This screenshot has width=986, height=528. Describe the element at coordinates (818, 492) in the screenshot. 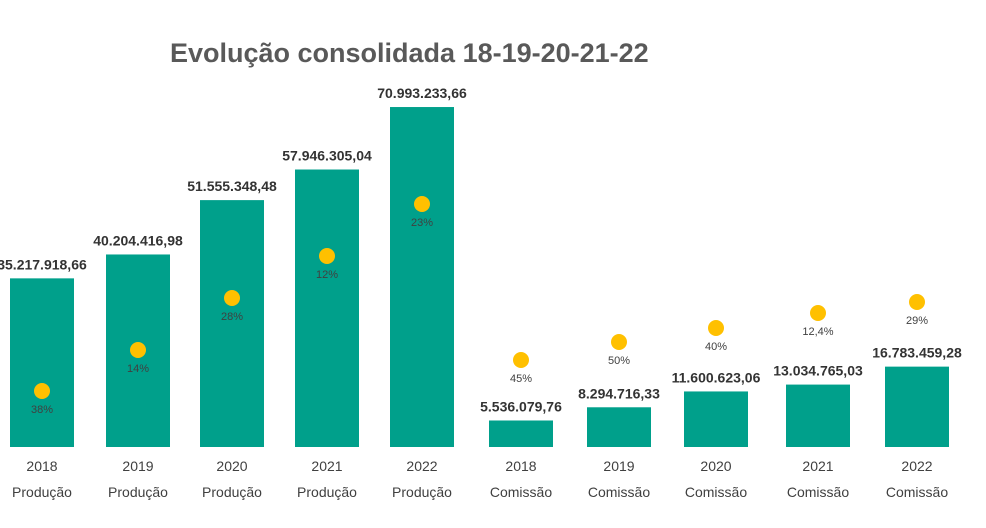

I see `category-group-label-8: Comissão` at that location.